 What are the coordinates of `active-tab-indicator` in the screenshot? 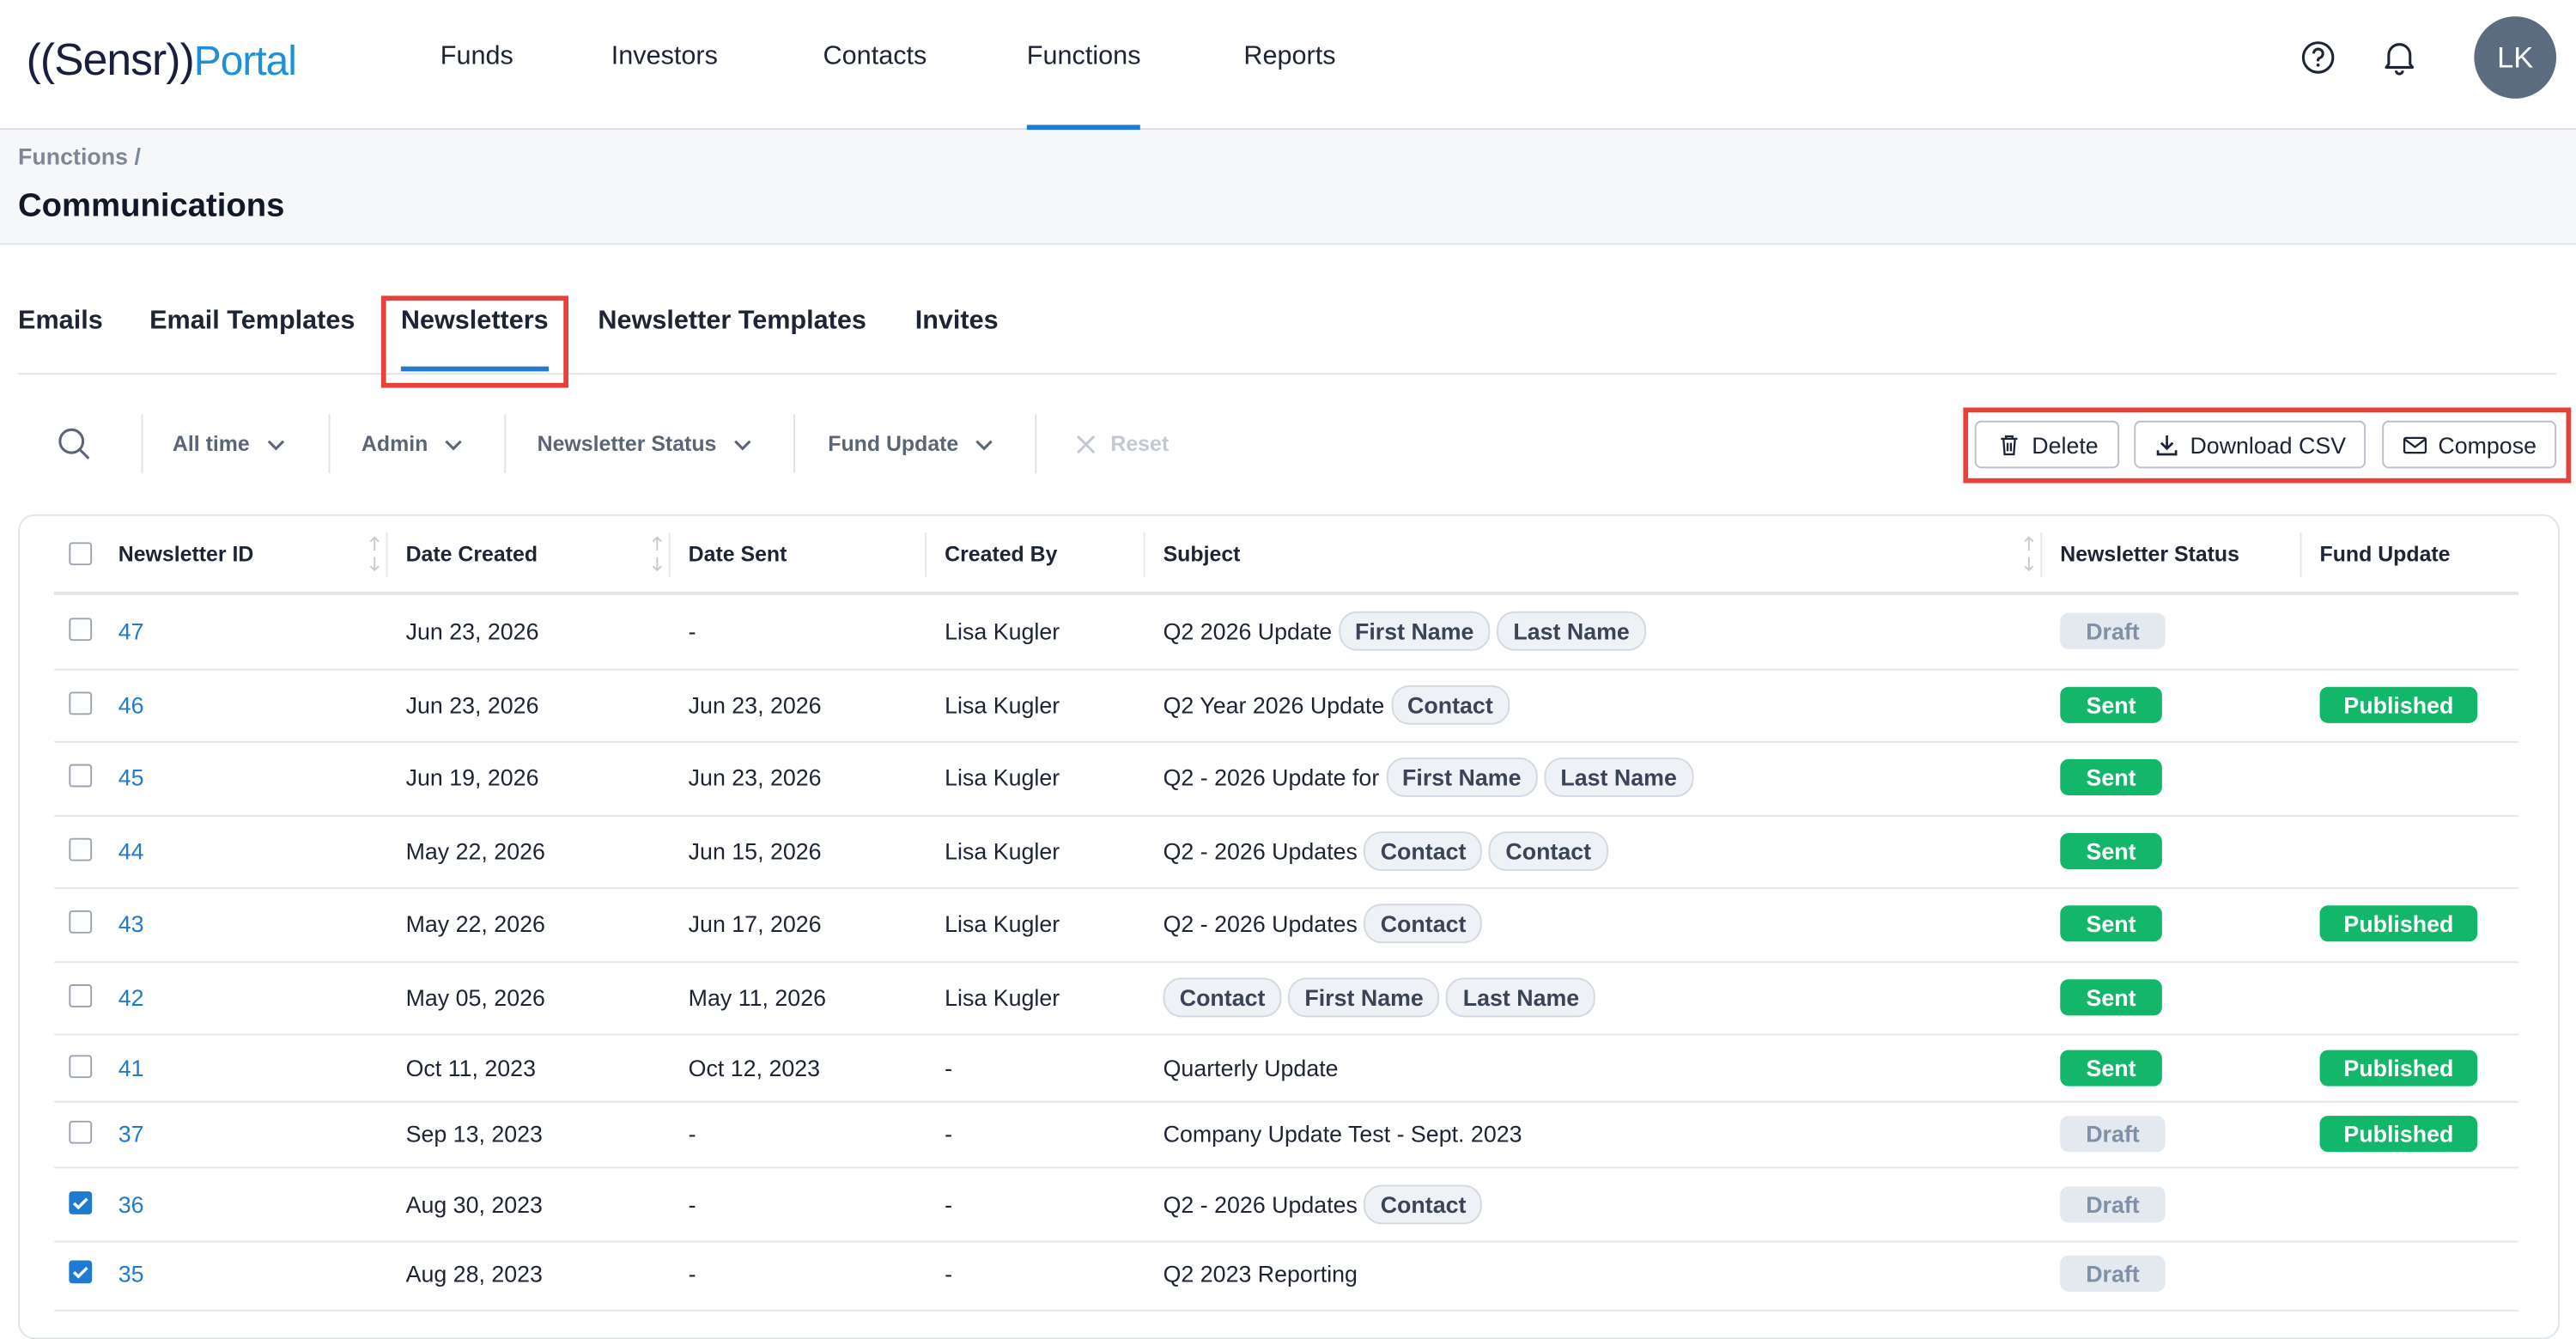 It's located at (475, 369).